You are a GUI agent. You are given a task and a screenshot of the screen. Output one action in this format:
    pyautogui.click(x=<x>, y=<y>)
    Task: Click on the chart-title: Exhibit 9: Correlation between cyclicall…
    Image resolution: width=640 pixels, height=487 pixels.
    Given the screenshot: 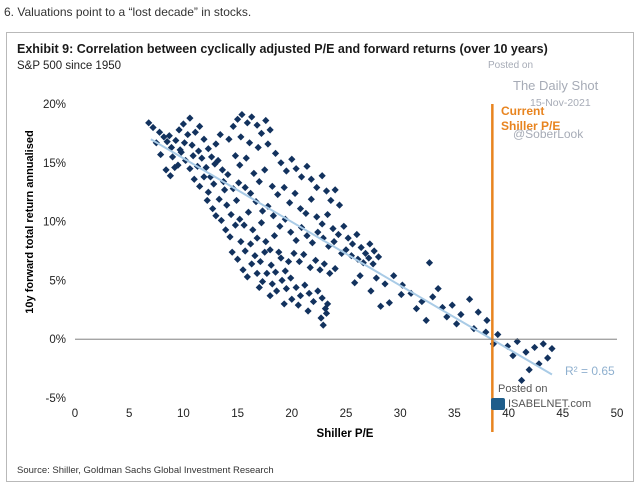 What is the action you would take?
    pyautogui.click(x=282, y=49)
    